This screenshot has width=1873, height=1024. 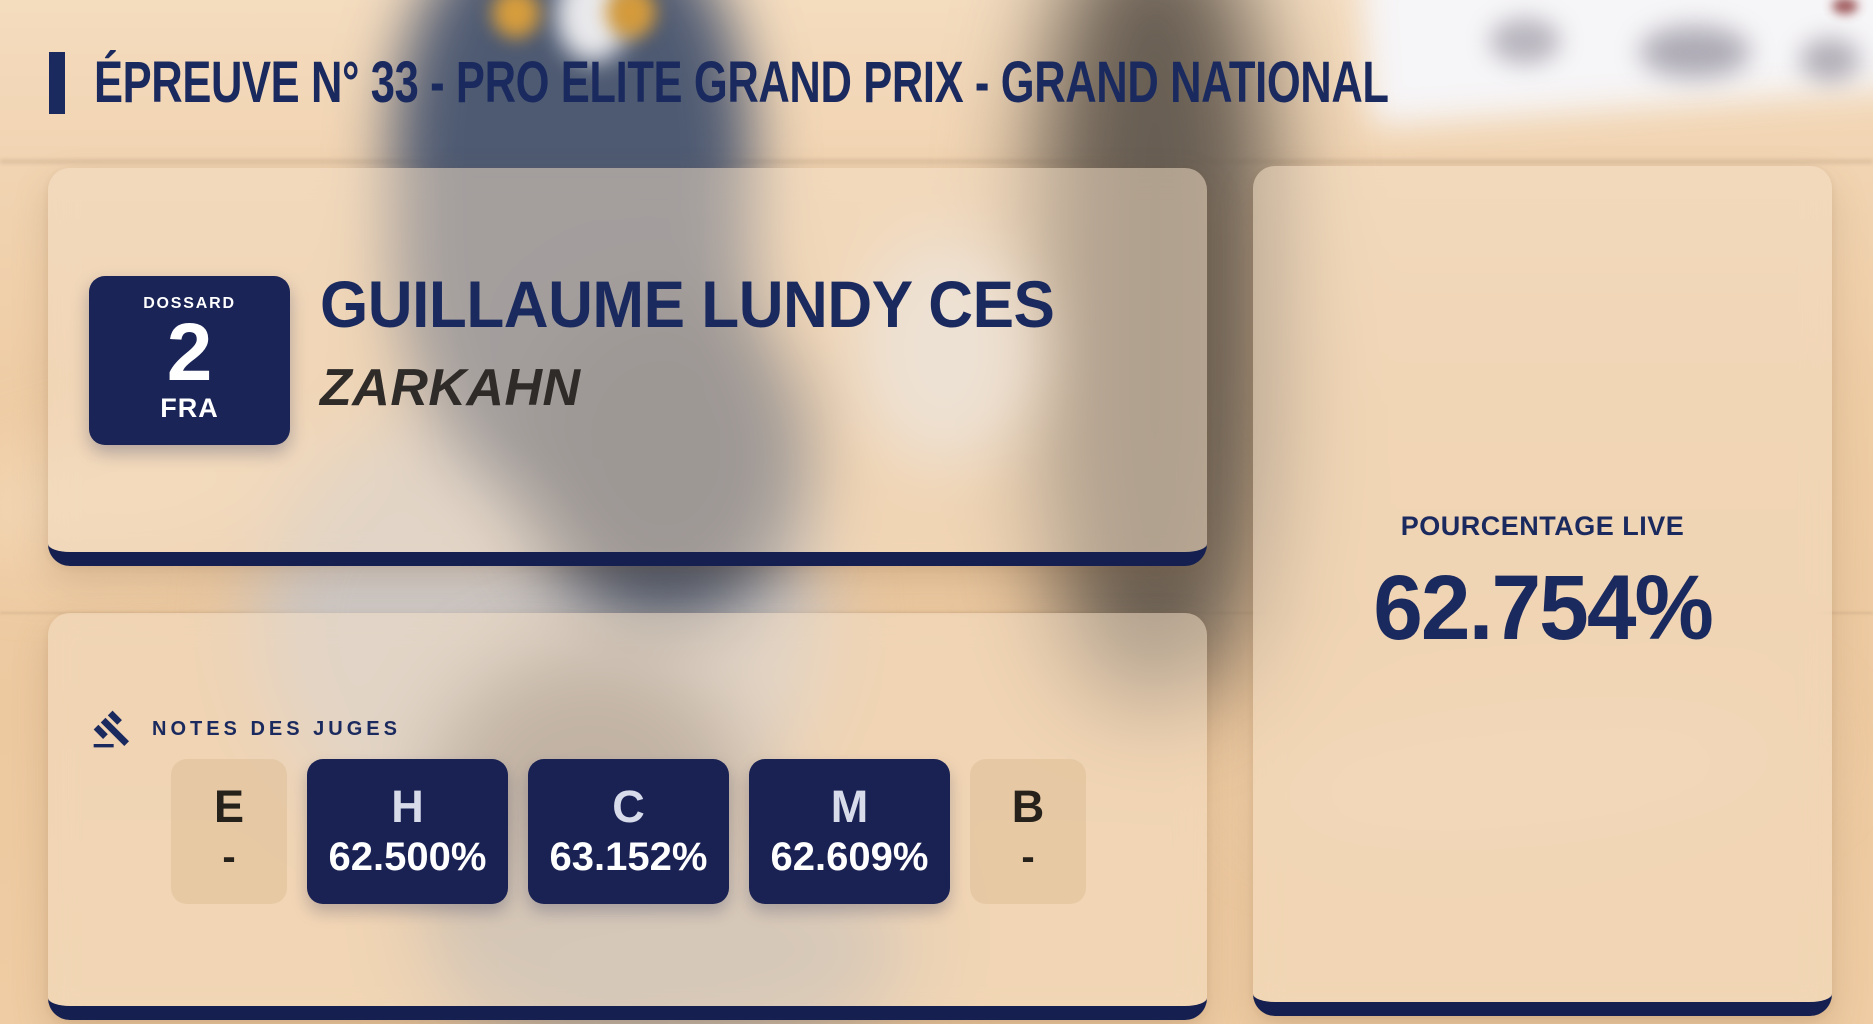 I want to click on live-percentage-label: POURCENTAGE LIVE, so click(x=1542, y=525).